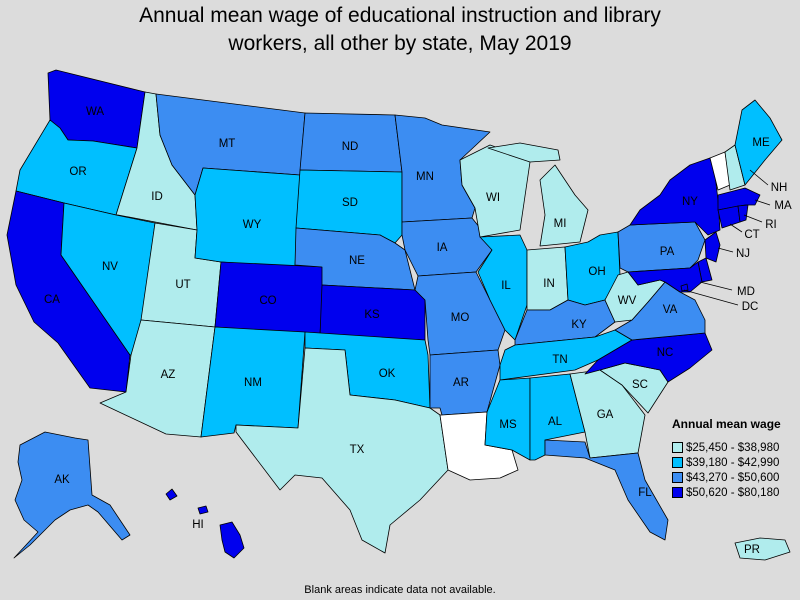  Describe the element at coordinates (606, 490) in the screenshot. I see `state-FL` at that location.